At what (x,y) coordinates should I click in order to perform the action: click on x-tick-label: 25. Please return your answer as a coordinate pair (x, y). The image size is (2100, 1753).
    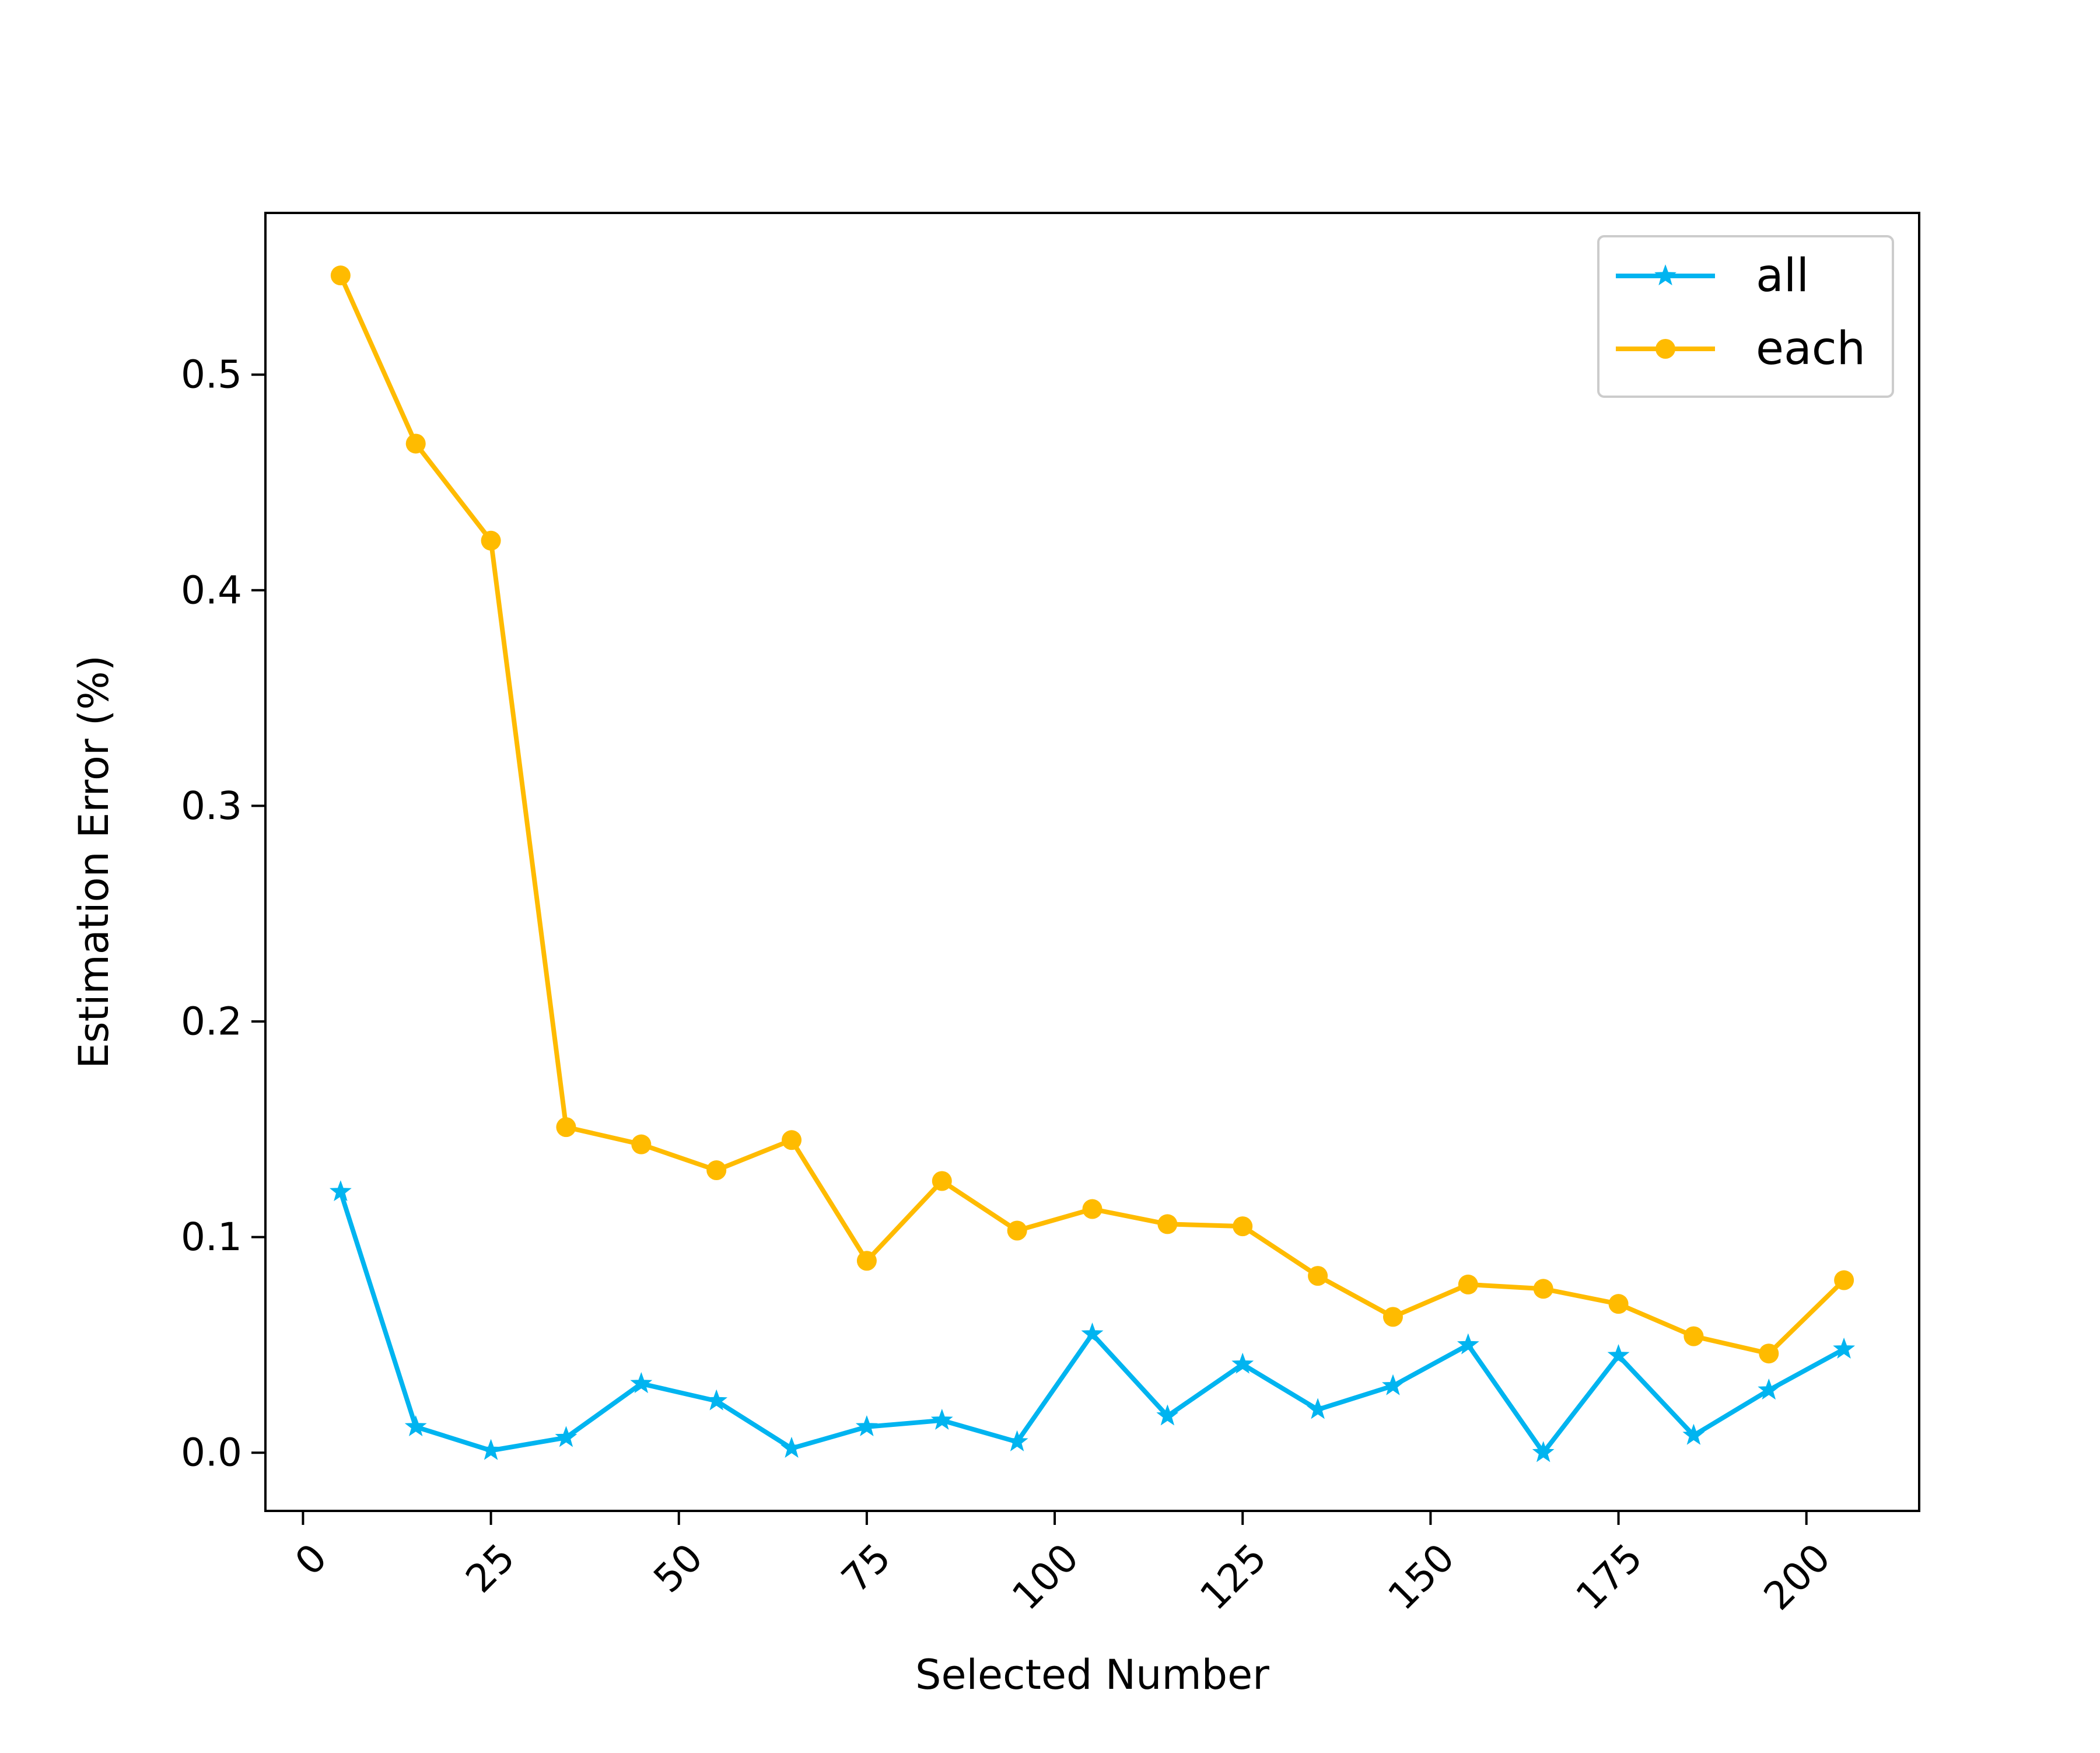
    Looking at the image, I should click on (490, 1568).